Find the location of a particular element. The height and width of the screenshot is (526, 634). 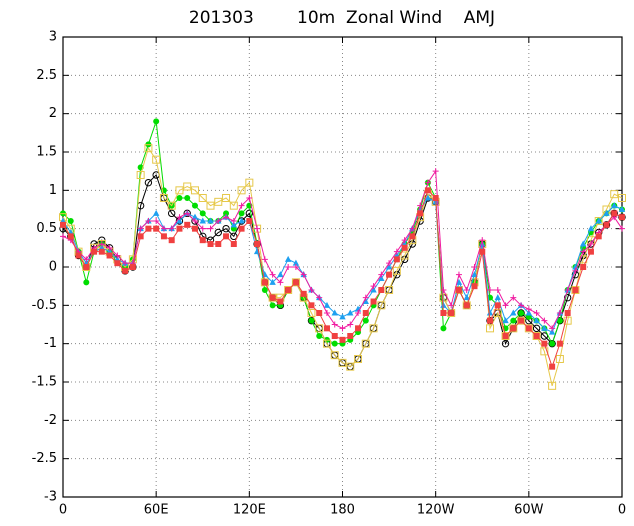

y-tick-label: 3 is located at coordinates (53, 37).